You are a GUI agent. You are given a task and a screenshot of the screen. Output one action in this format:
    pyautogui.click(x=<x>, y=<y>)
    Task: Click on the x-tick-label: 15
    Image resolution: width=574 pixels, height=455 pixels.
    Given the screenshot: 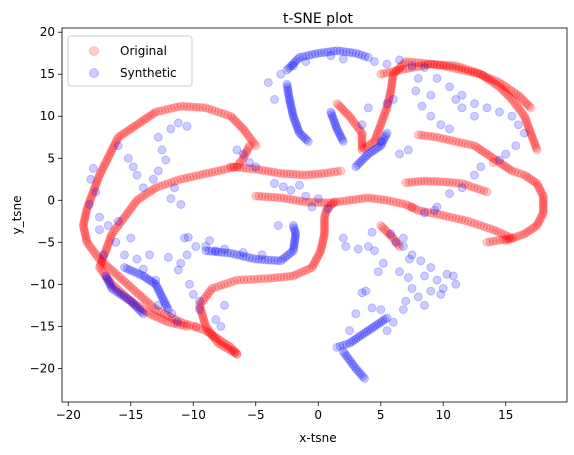 What is the action you would take?
    pyautogui.click(x=505, y=415)
    